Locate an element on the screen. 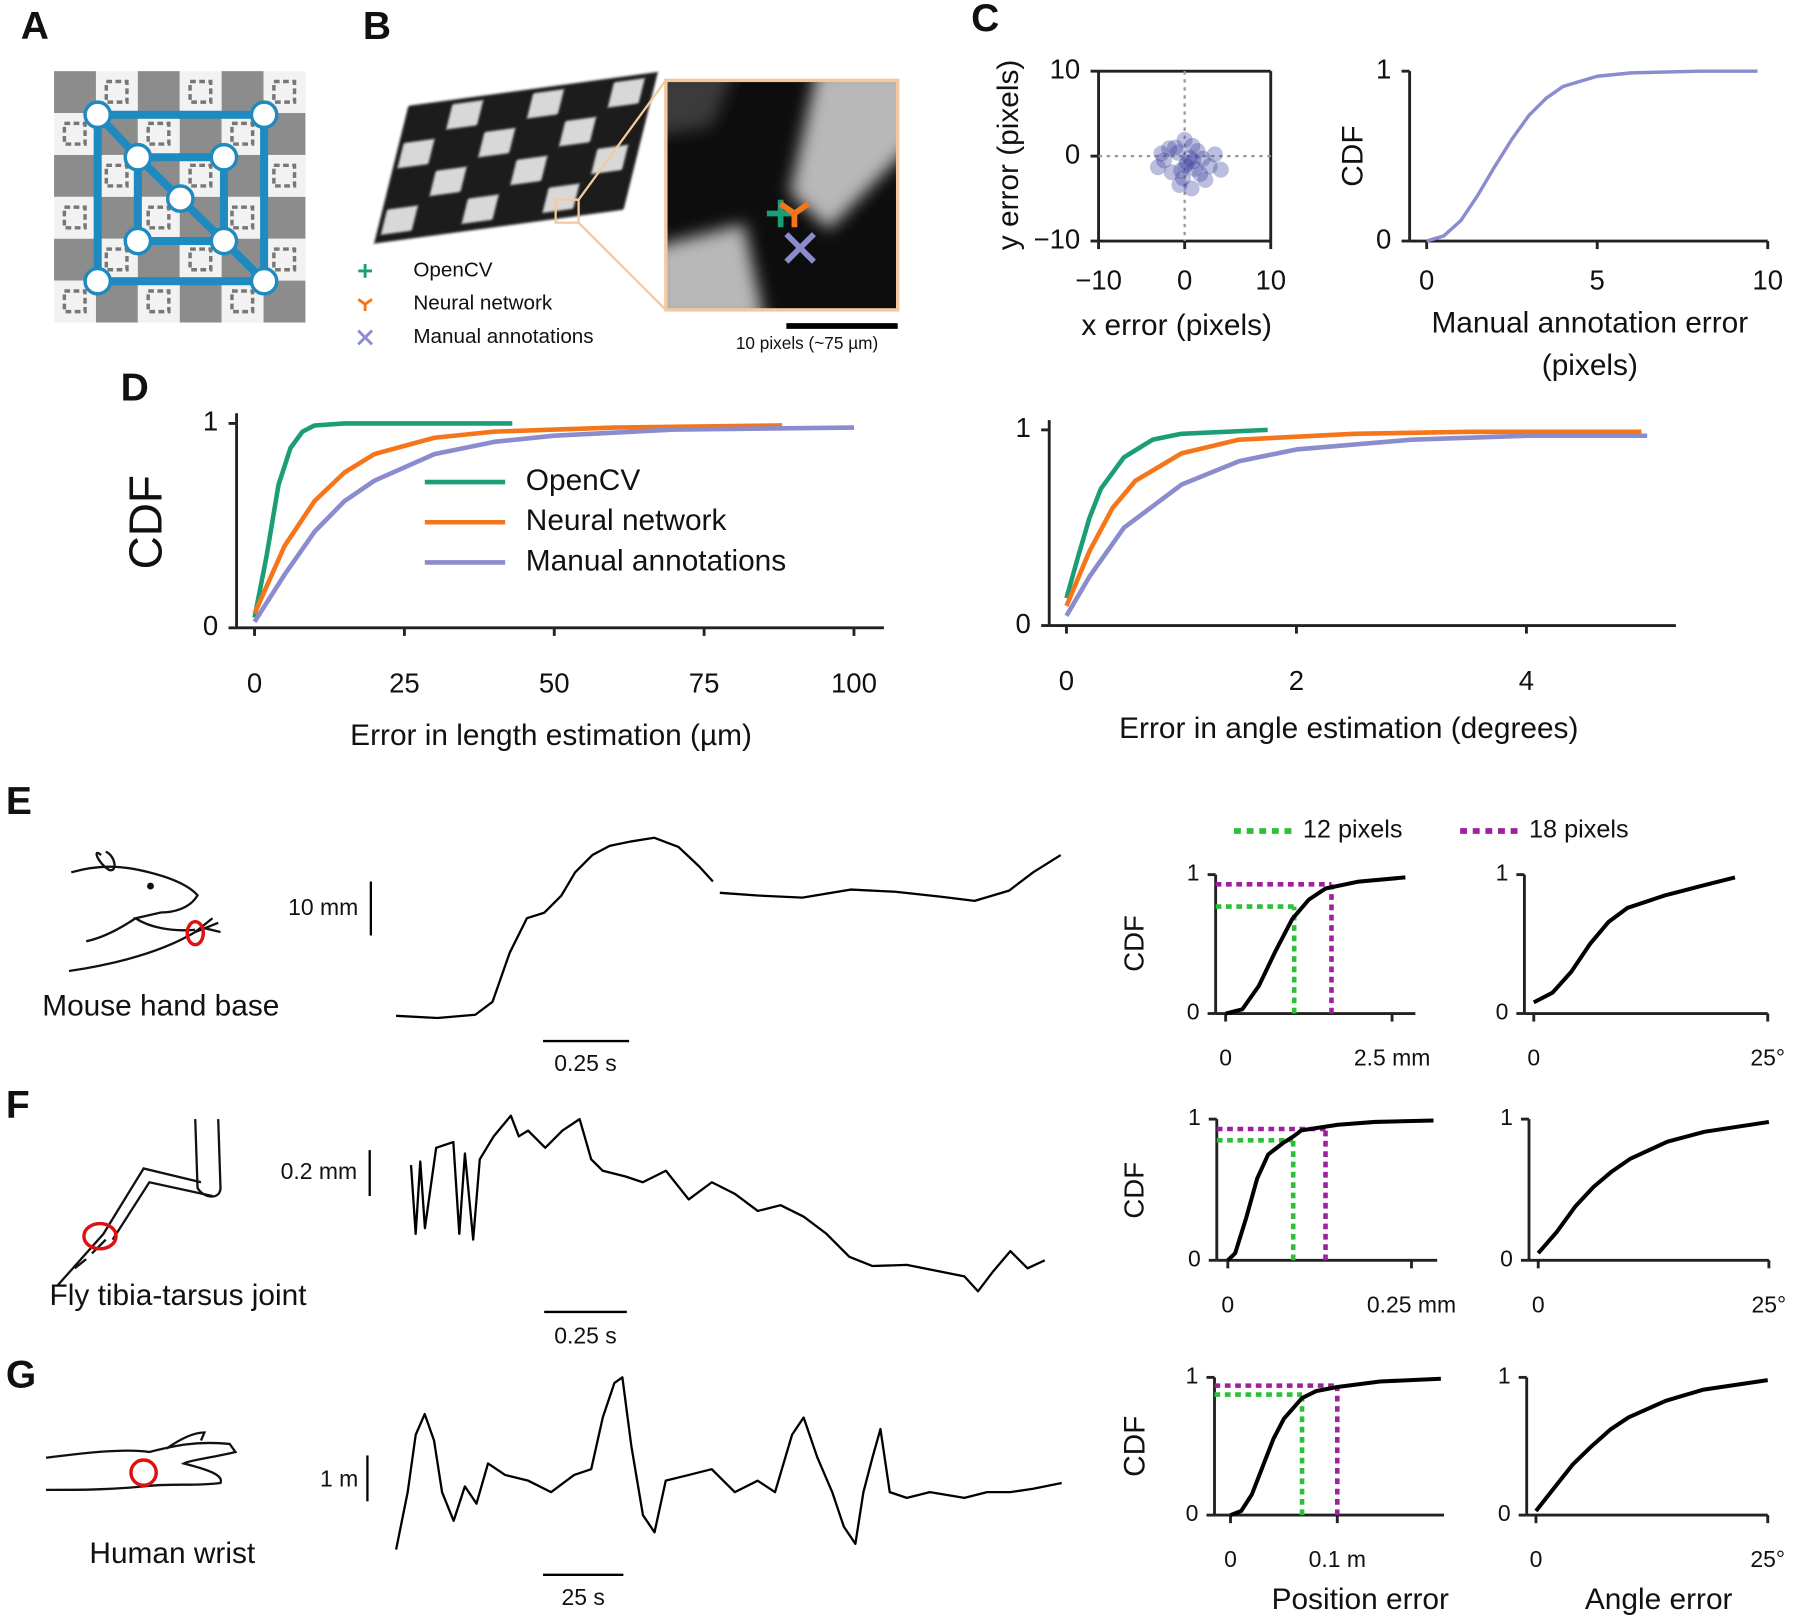 The height and width of the screenshot is (1623, 1800). panel-label: A is located at coordinates (35, 26).